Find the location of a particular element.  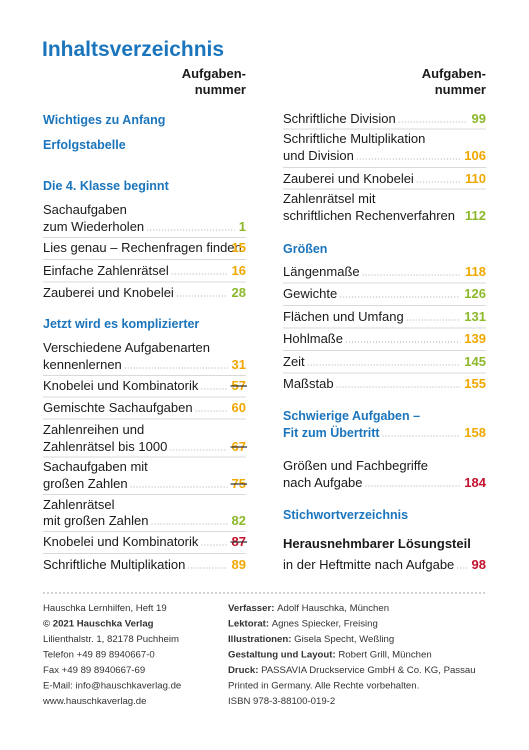

page-number: 112 is located at coordinates (475, 215).